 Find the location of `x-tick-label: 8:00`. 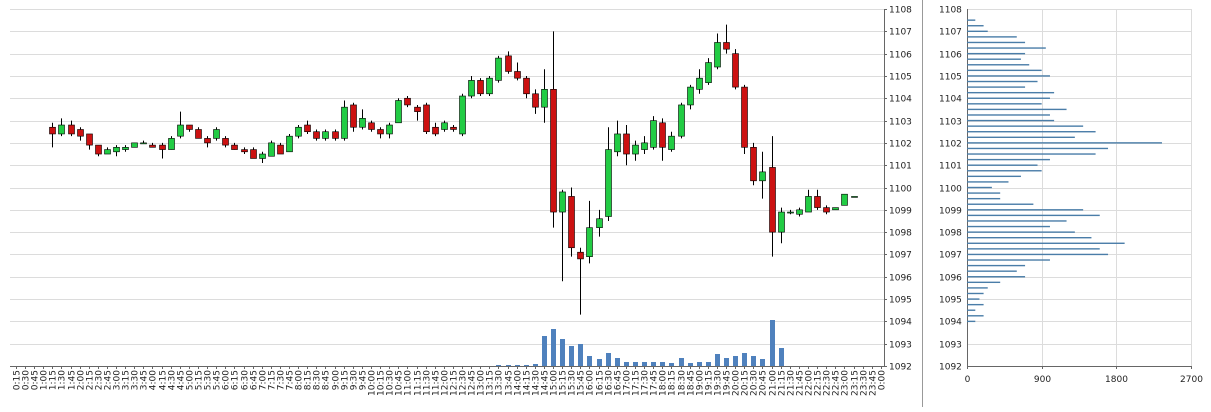

x-tick-label: 8:00 is located at coordinates (300, 380).